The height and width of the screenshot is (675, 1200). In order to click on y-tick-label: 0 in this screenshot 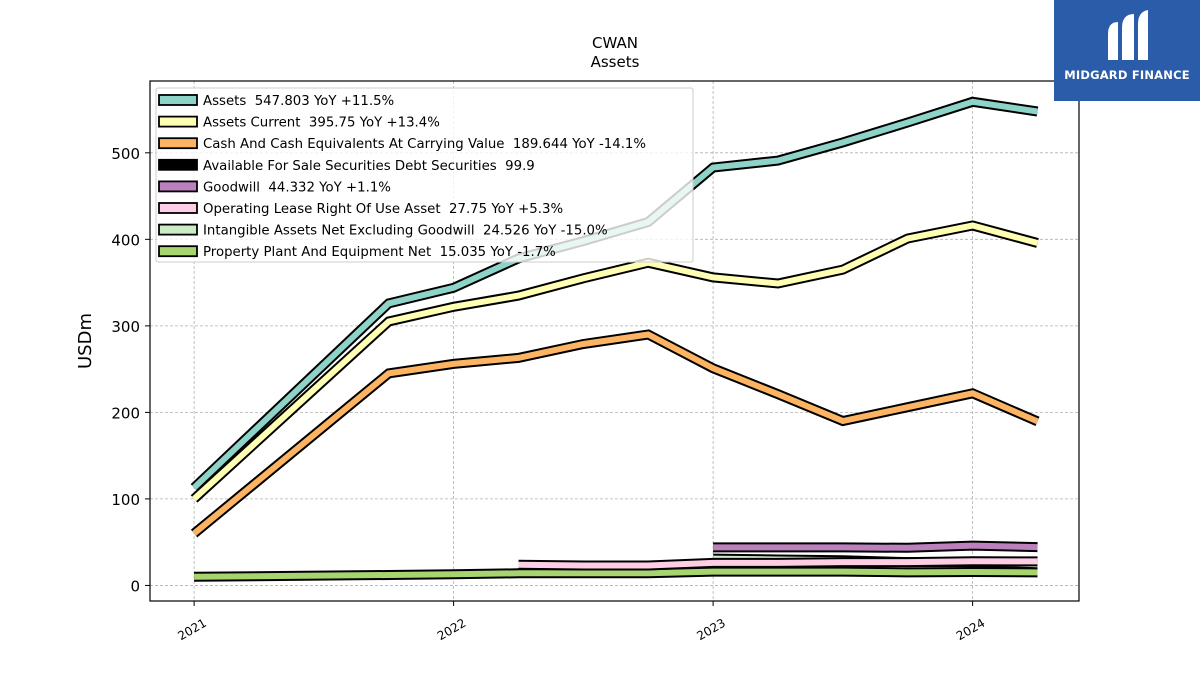, I will do `click(135, 586)`.